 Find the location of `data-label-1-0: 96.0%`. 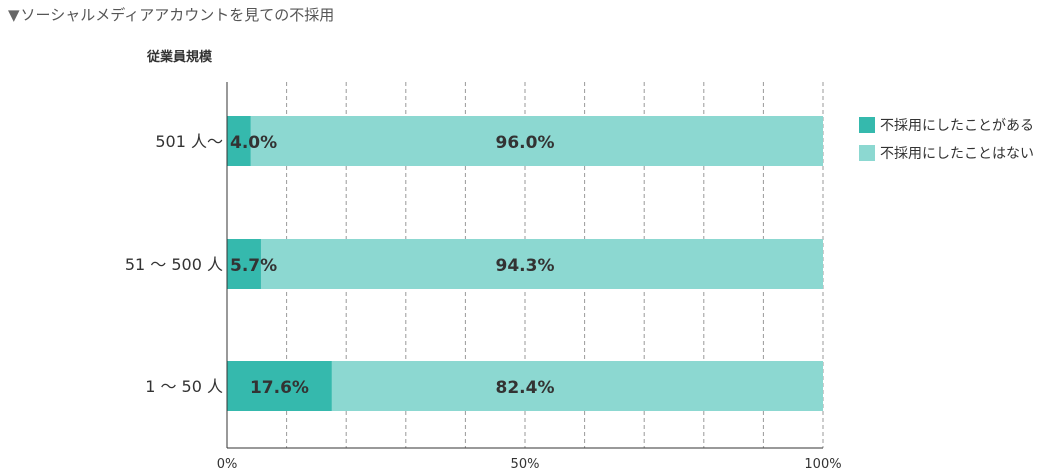

data-label-1-0: 96.0% is located at coordinates (525, 143).